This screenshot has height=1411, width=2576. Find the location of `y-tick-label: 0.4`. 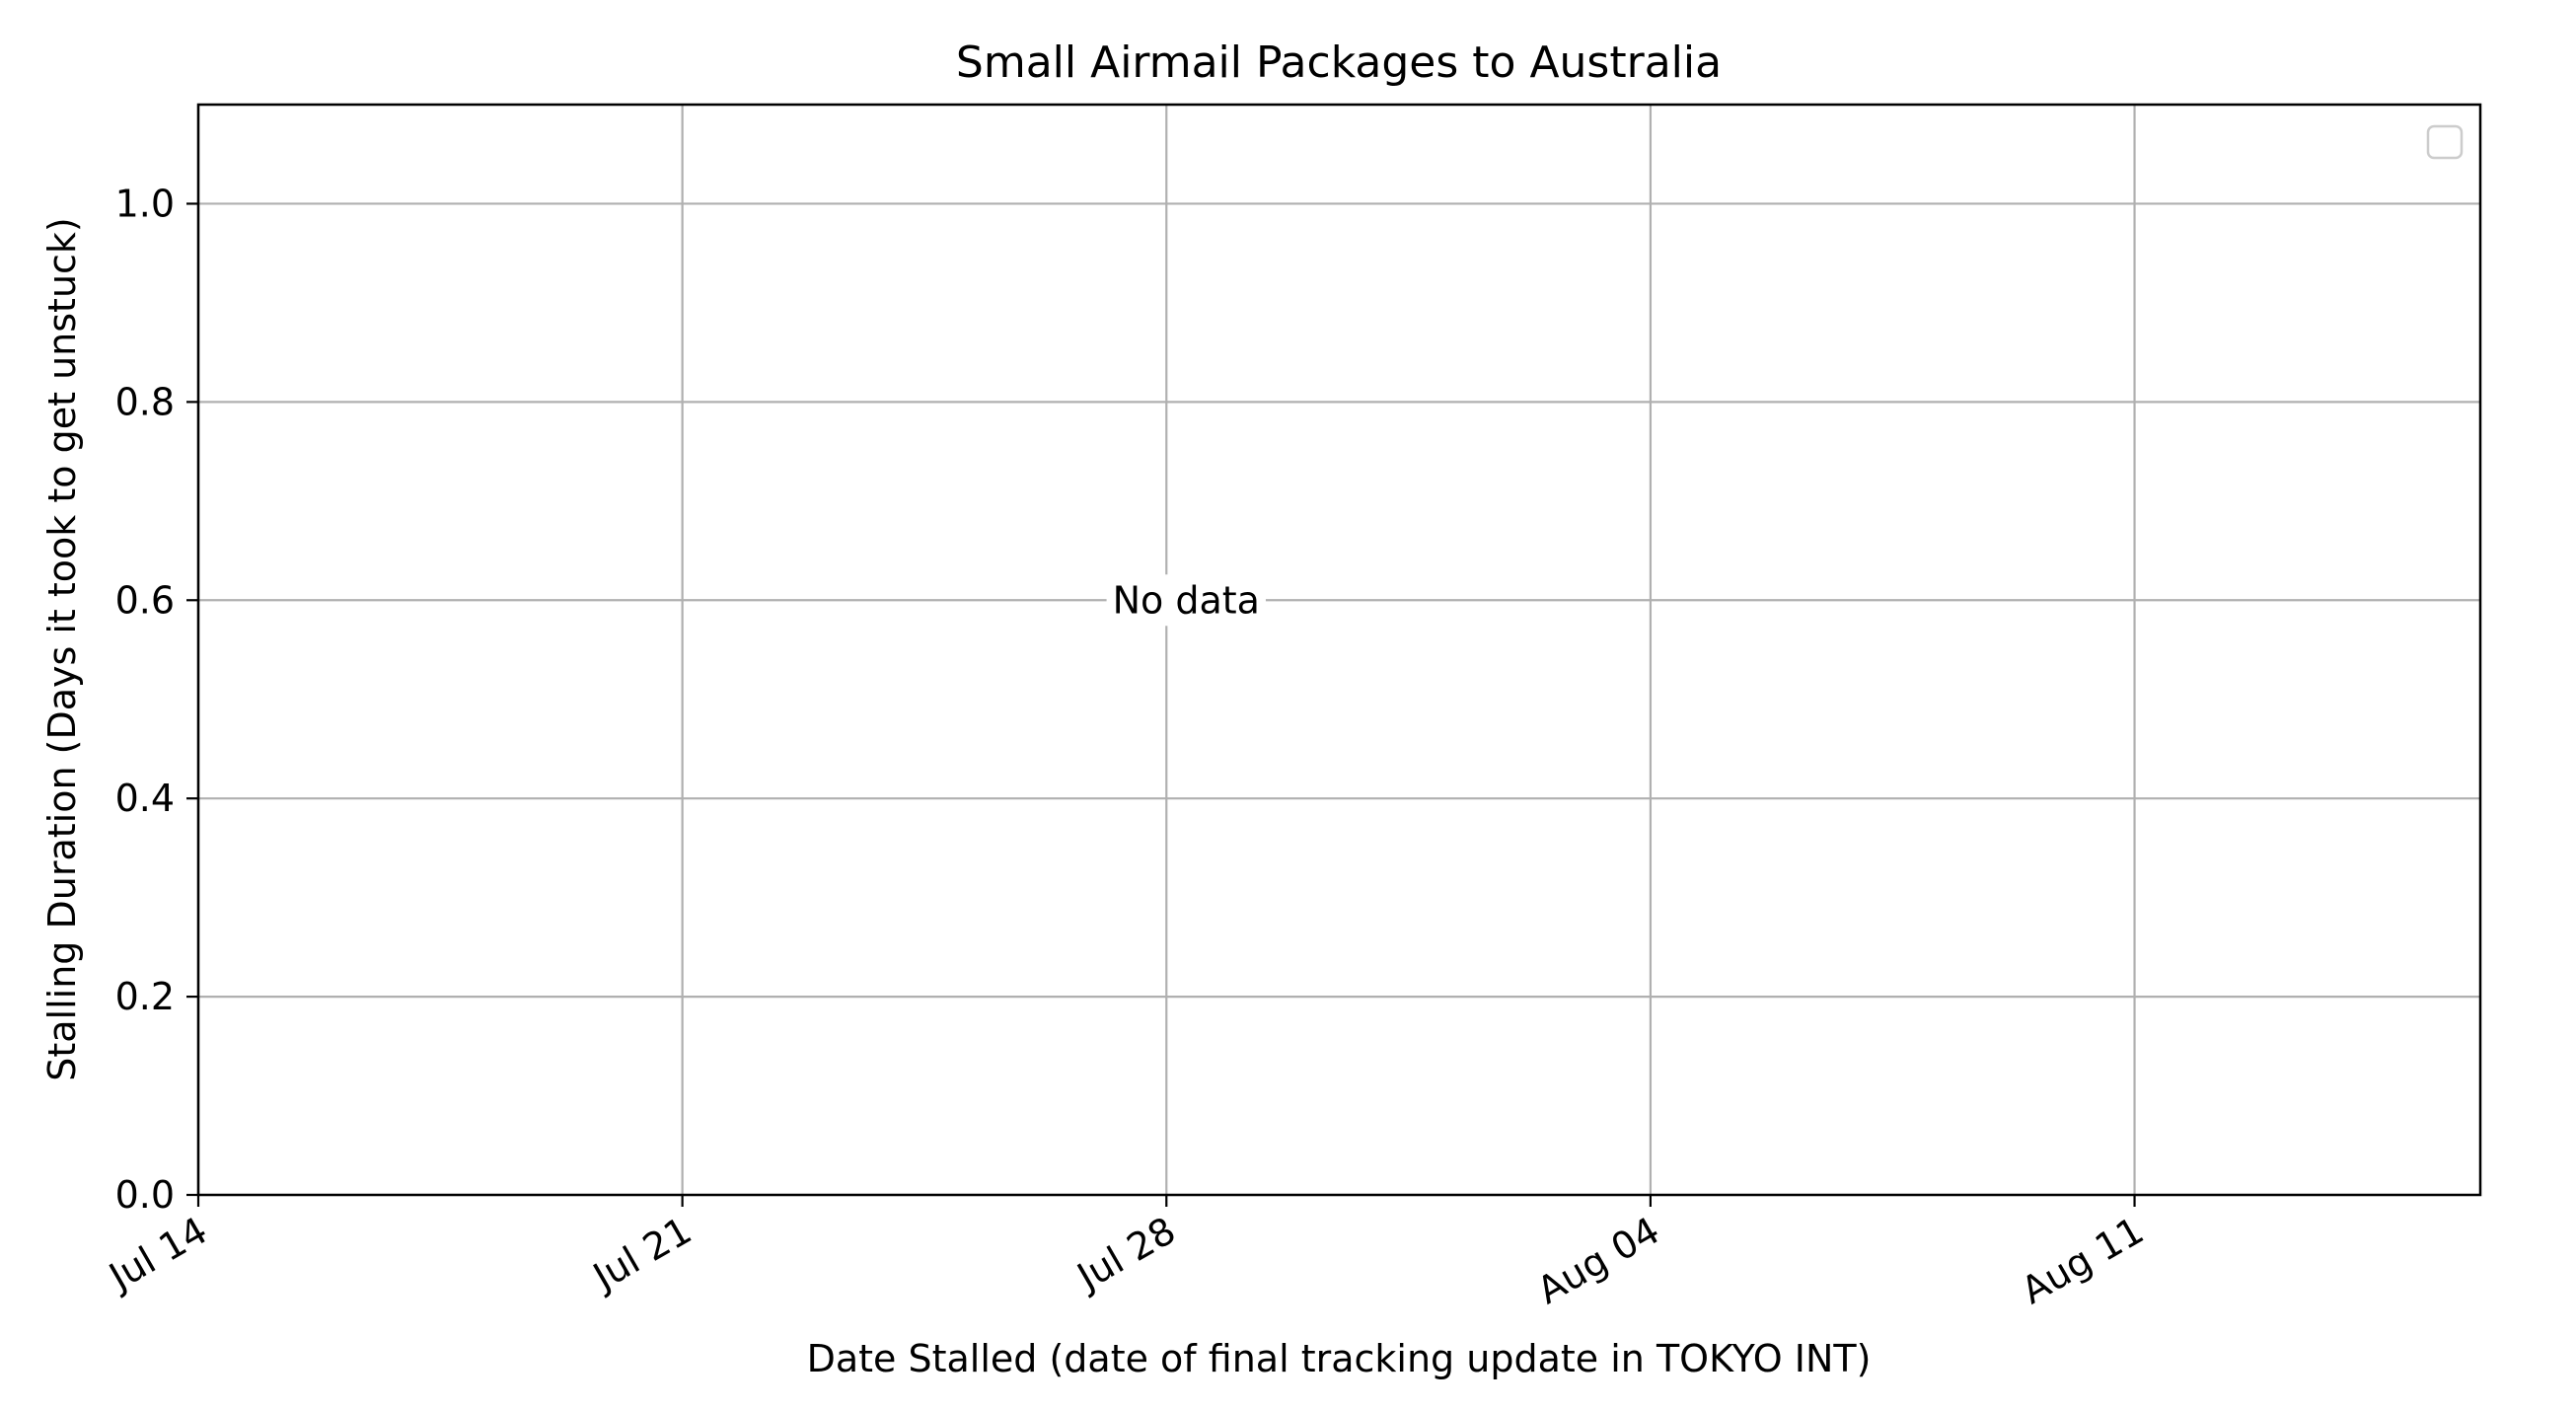

y-tick-label: 0.4 is located at coordinates (145, 798).